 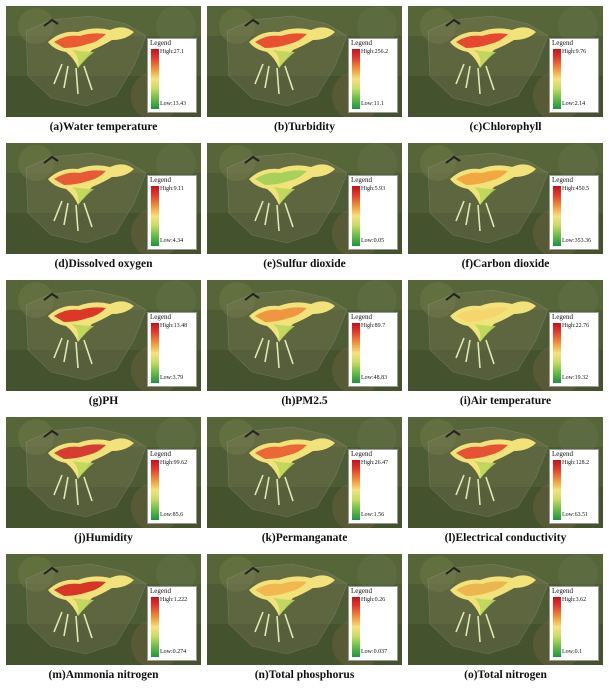 What do you see at coordinates (374, 652) in the screenshot?
I see `legend-low-value: Low:0.037` at bounding box center [374, 652].